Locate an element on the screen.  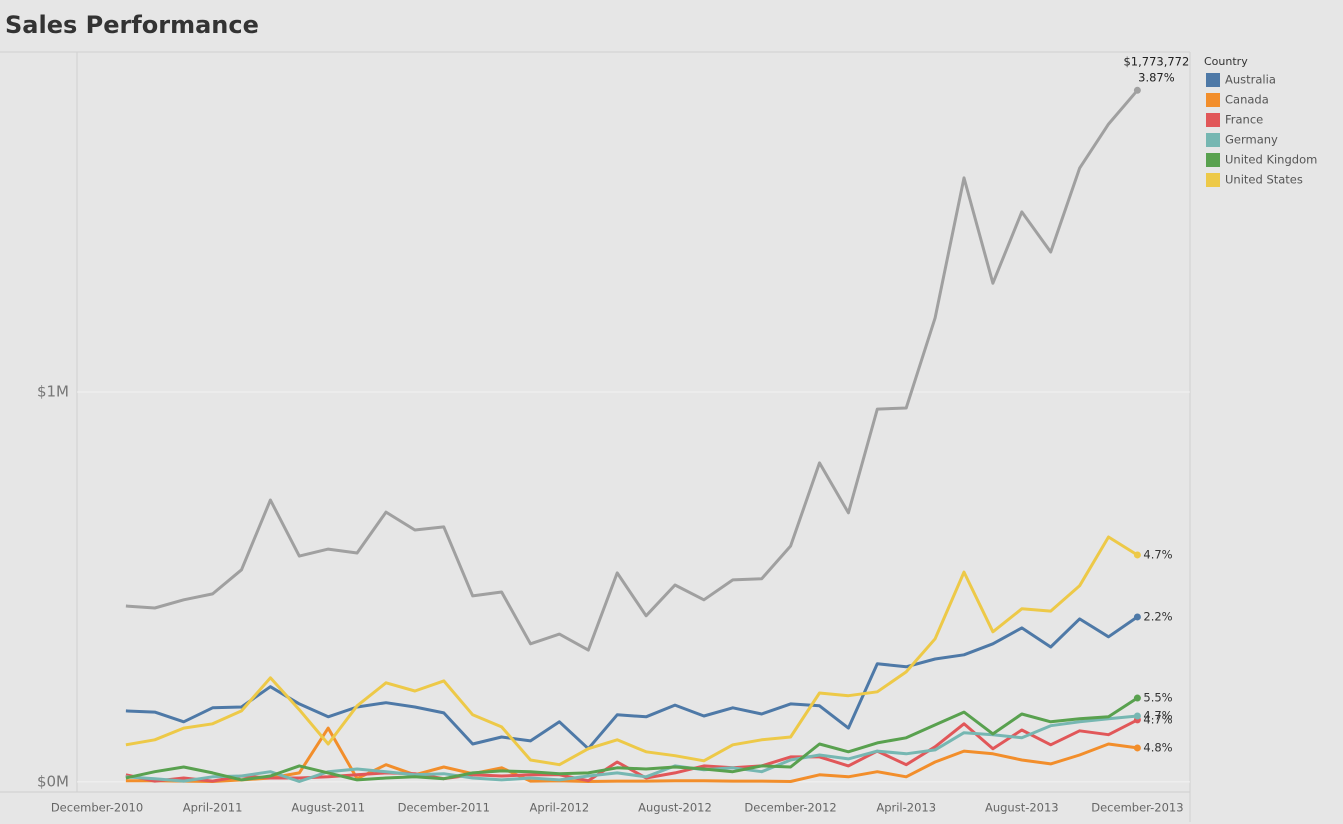
value-label: $1,773,772 is located at coordinates (1156, 62).